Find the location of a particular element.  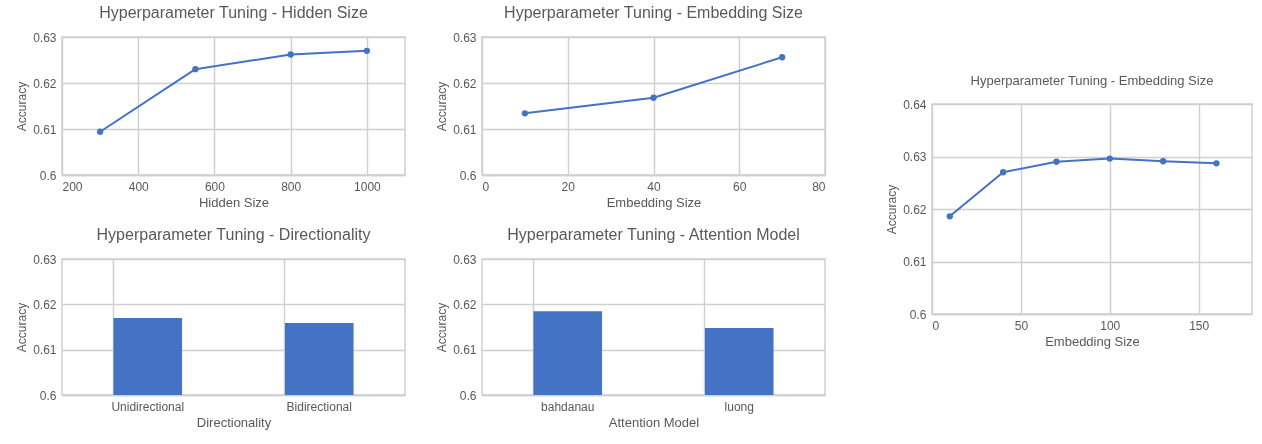

x-tick-label: 20 is located at coordinates (568, 186).